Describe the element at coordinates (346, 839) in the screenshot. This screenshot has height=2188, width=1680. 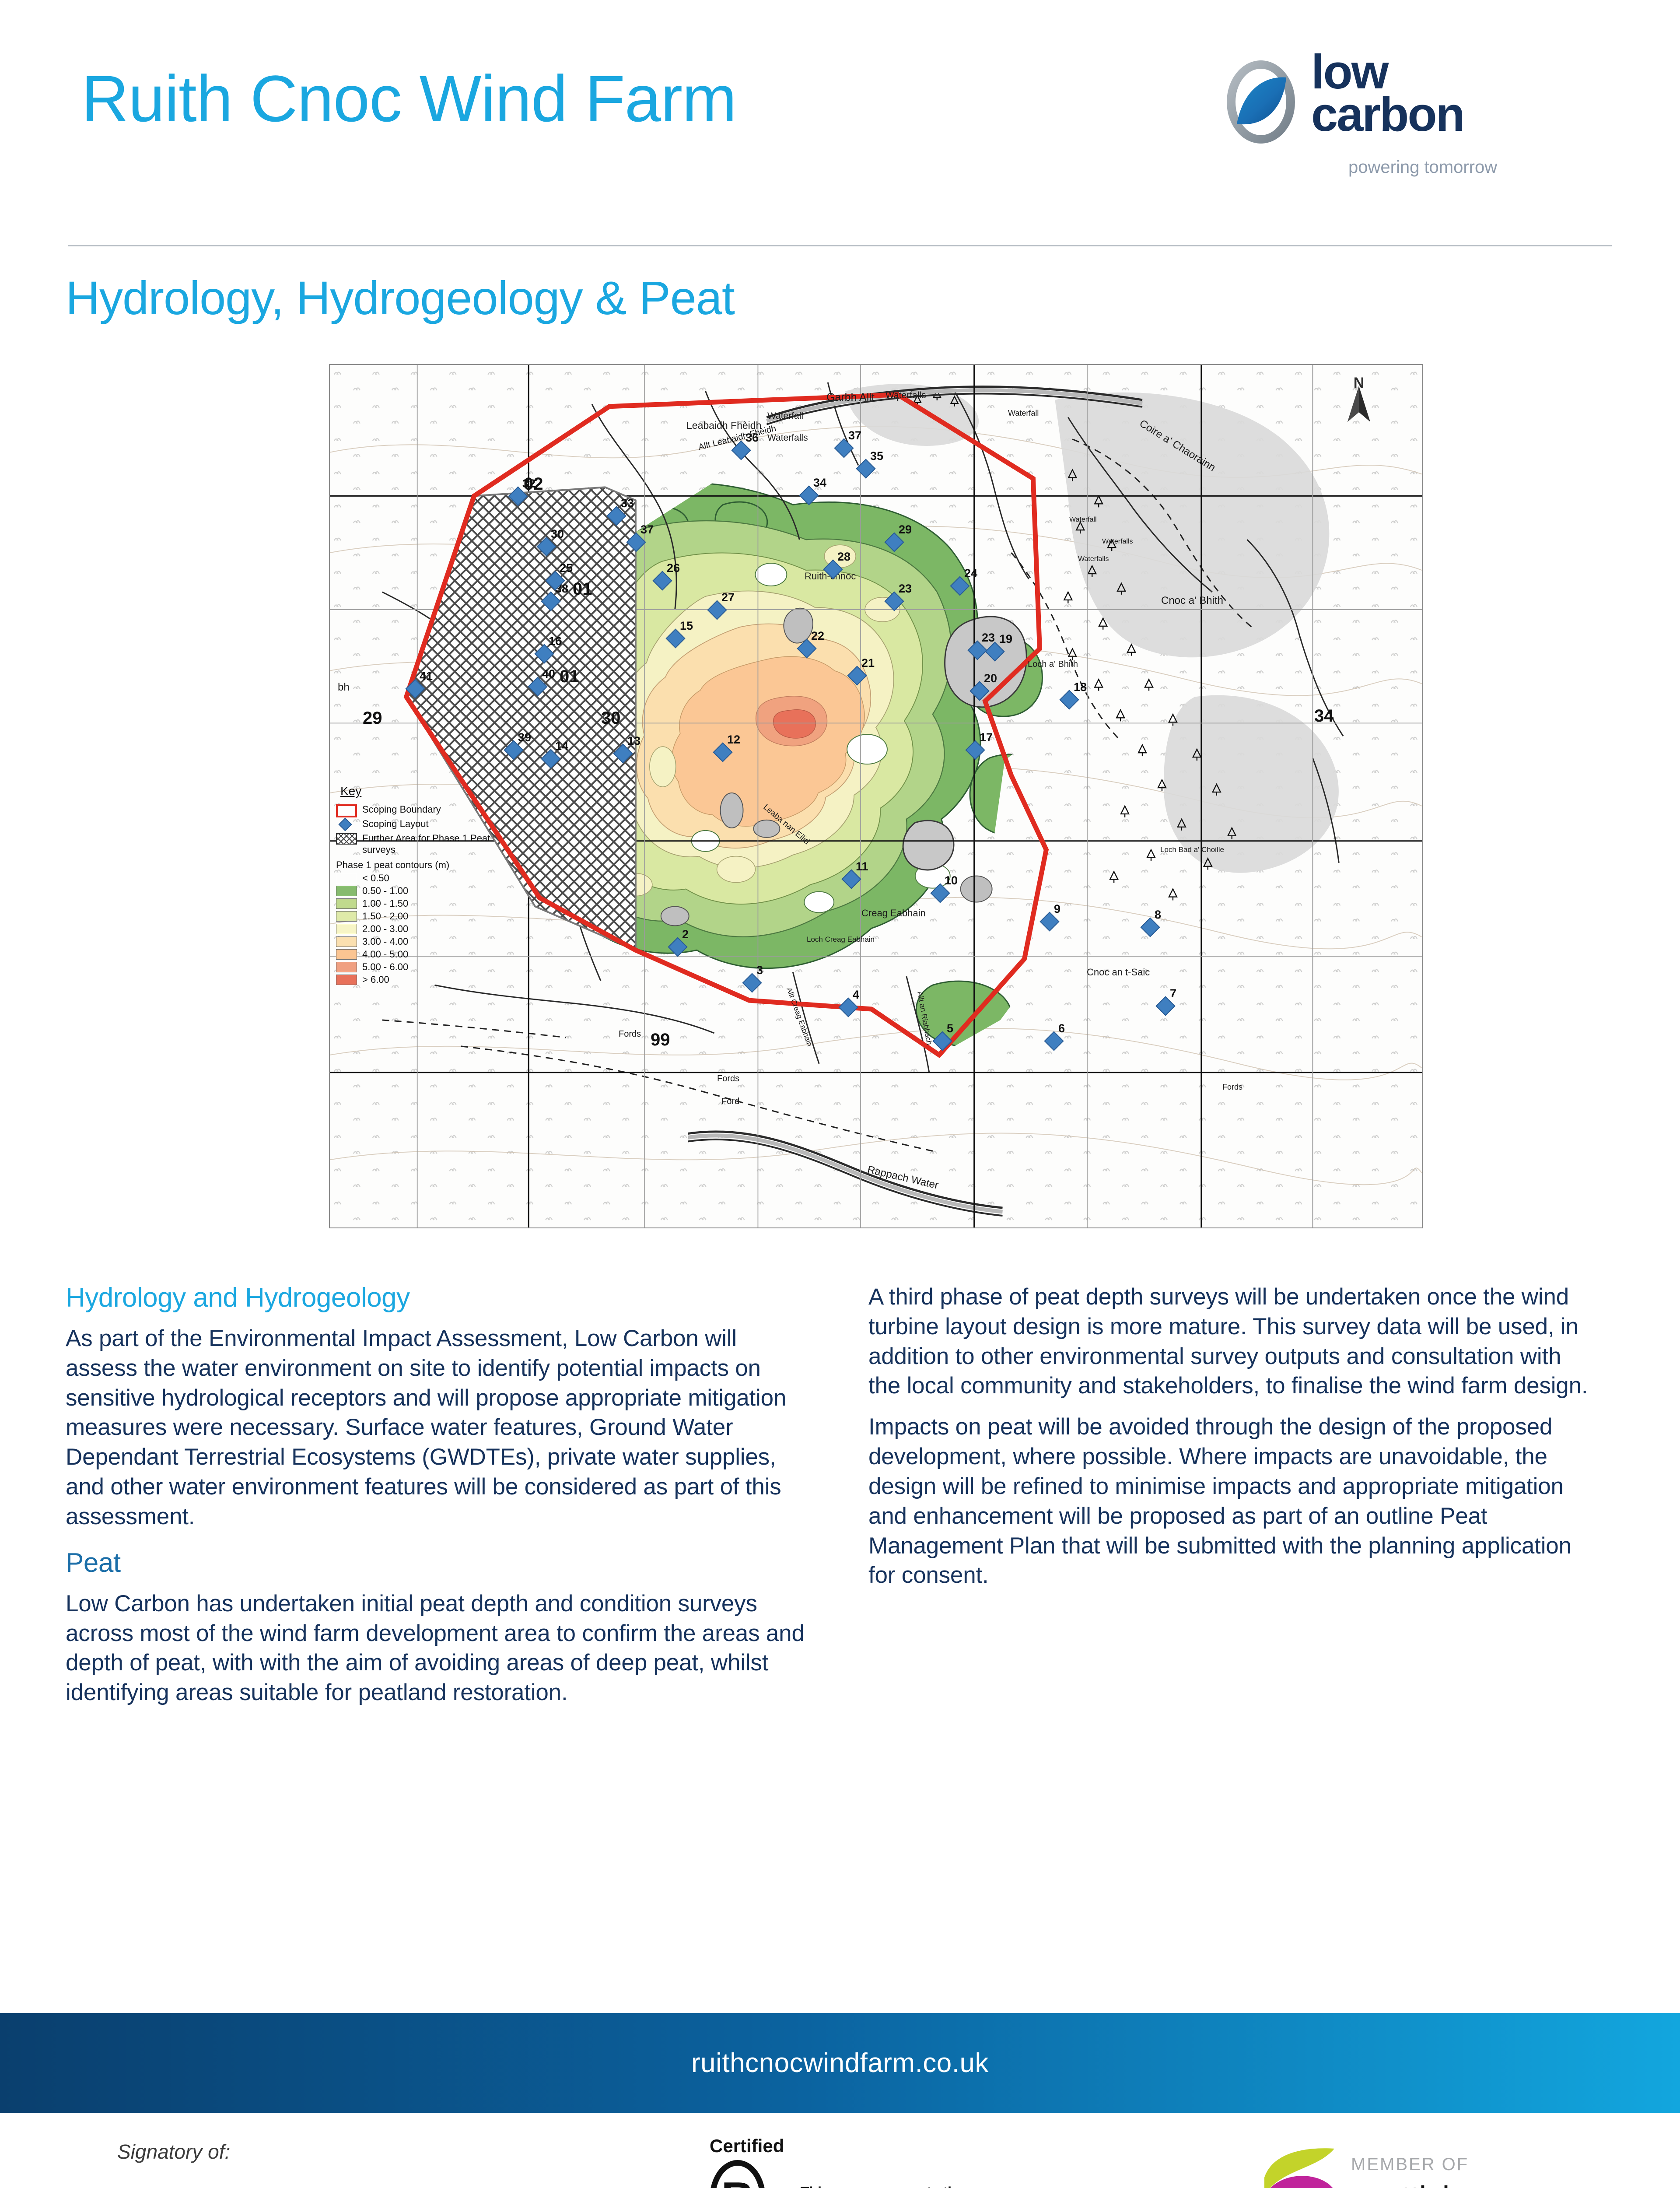
I see `hatch-swatch-icon` at that location.